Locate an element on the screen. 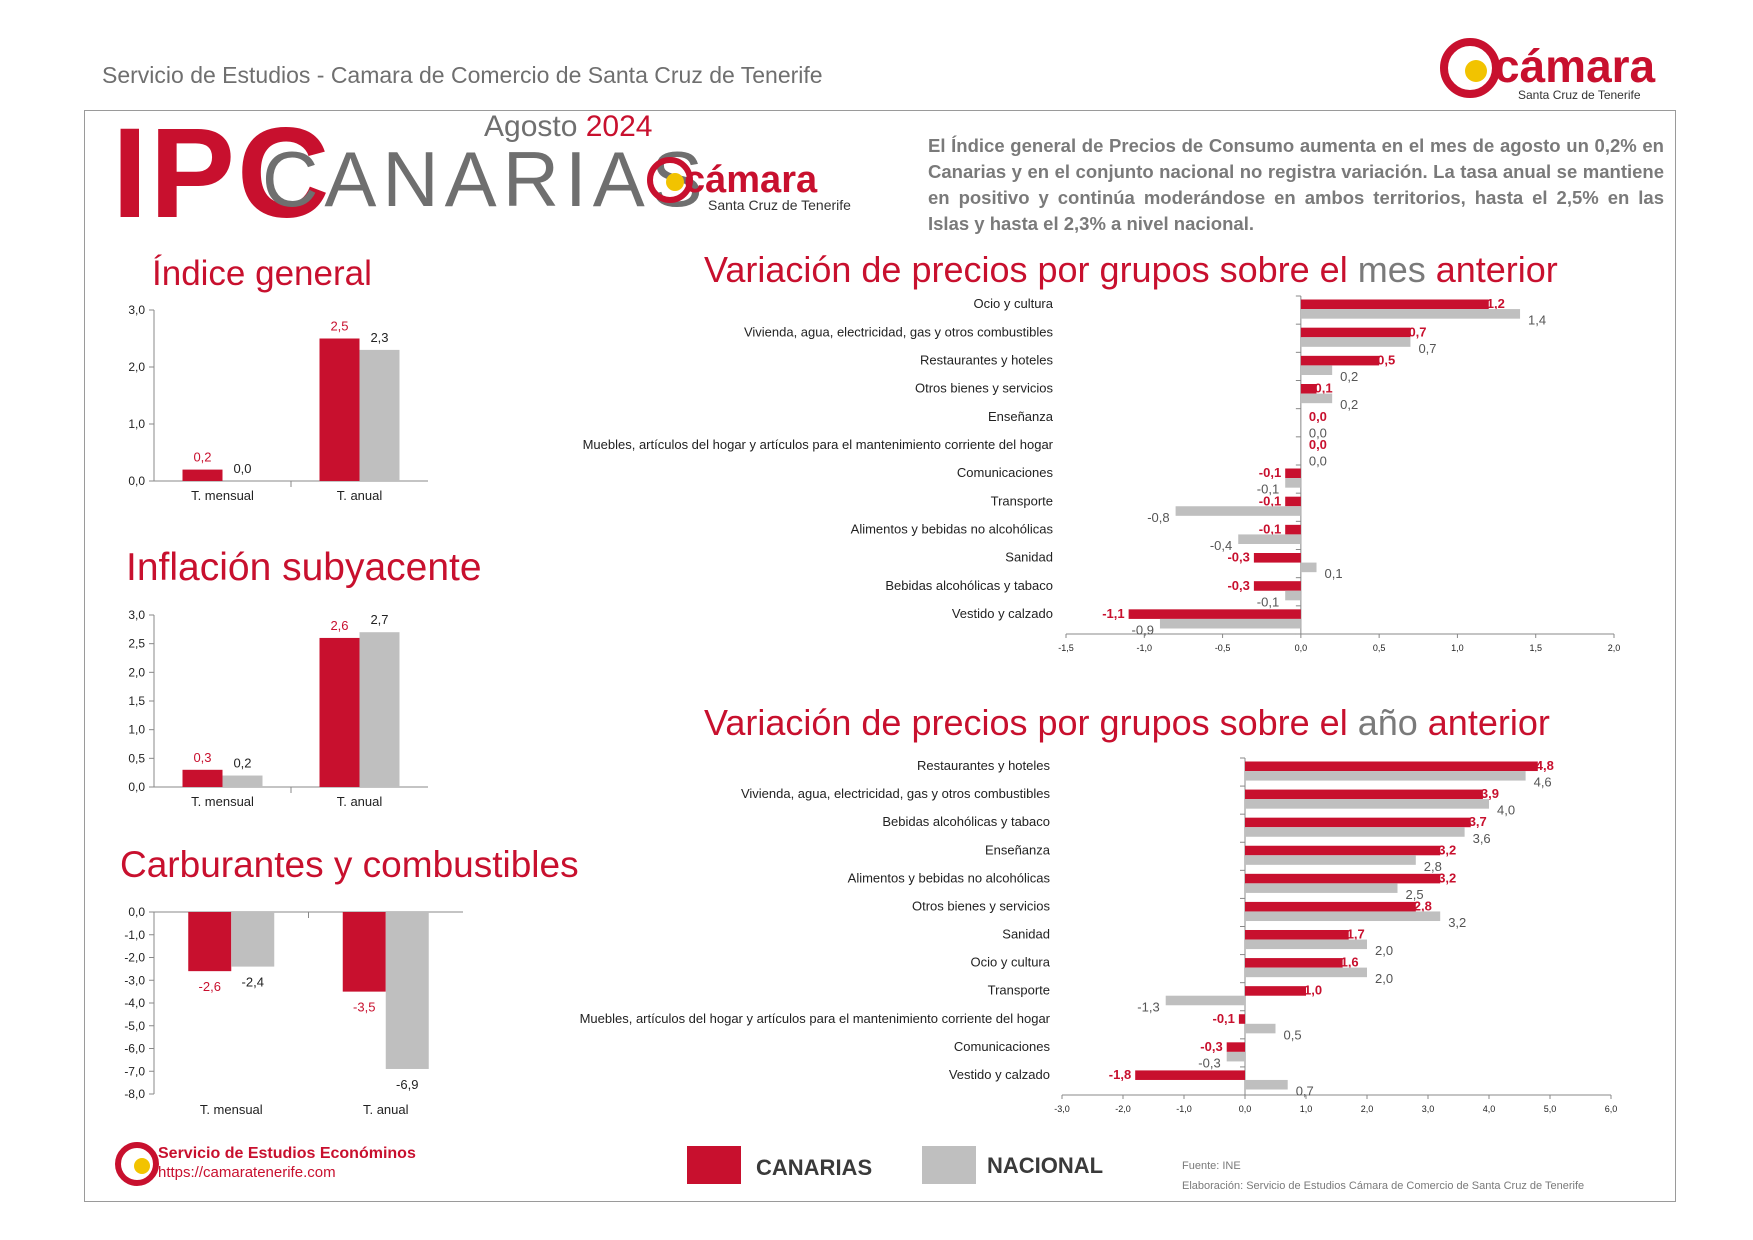 The height and width of the screenshot is (1240, 1753). title-annual-a: Variación de precios por grupos sobre el is located at coordinates (1031, 722).